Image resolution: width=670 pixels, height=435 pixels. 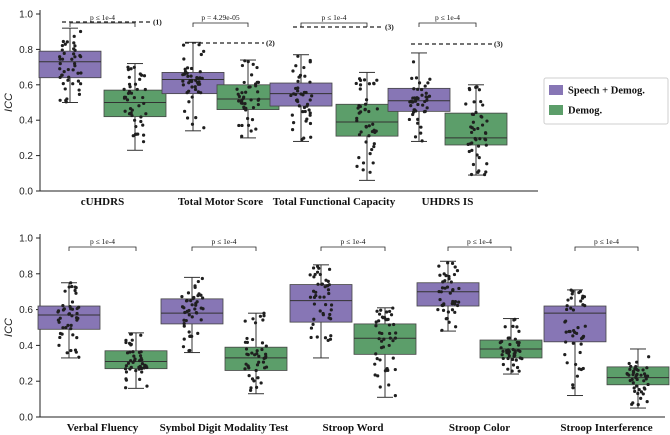 What do you see at coordinates (26, 156) in the screenshot?
I see `y-tick-label: 0.2` at bounding box center [26, 156].